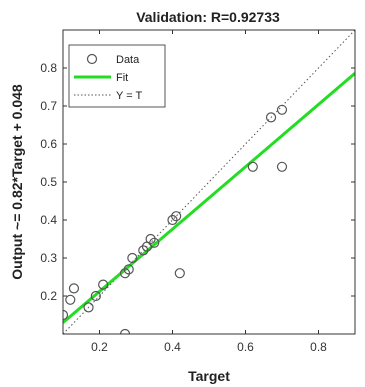 The image size is (365, 387). I want to click on legend: Data Fit Y = T, so click(117, 76).